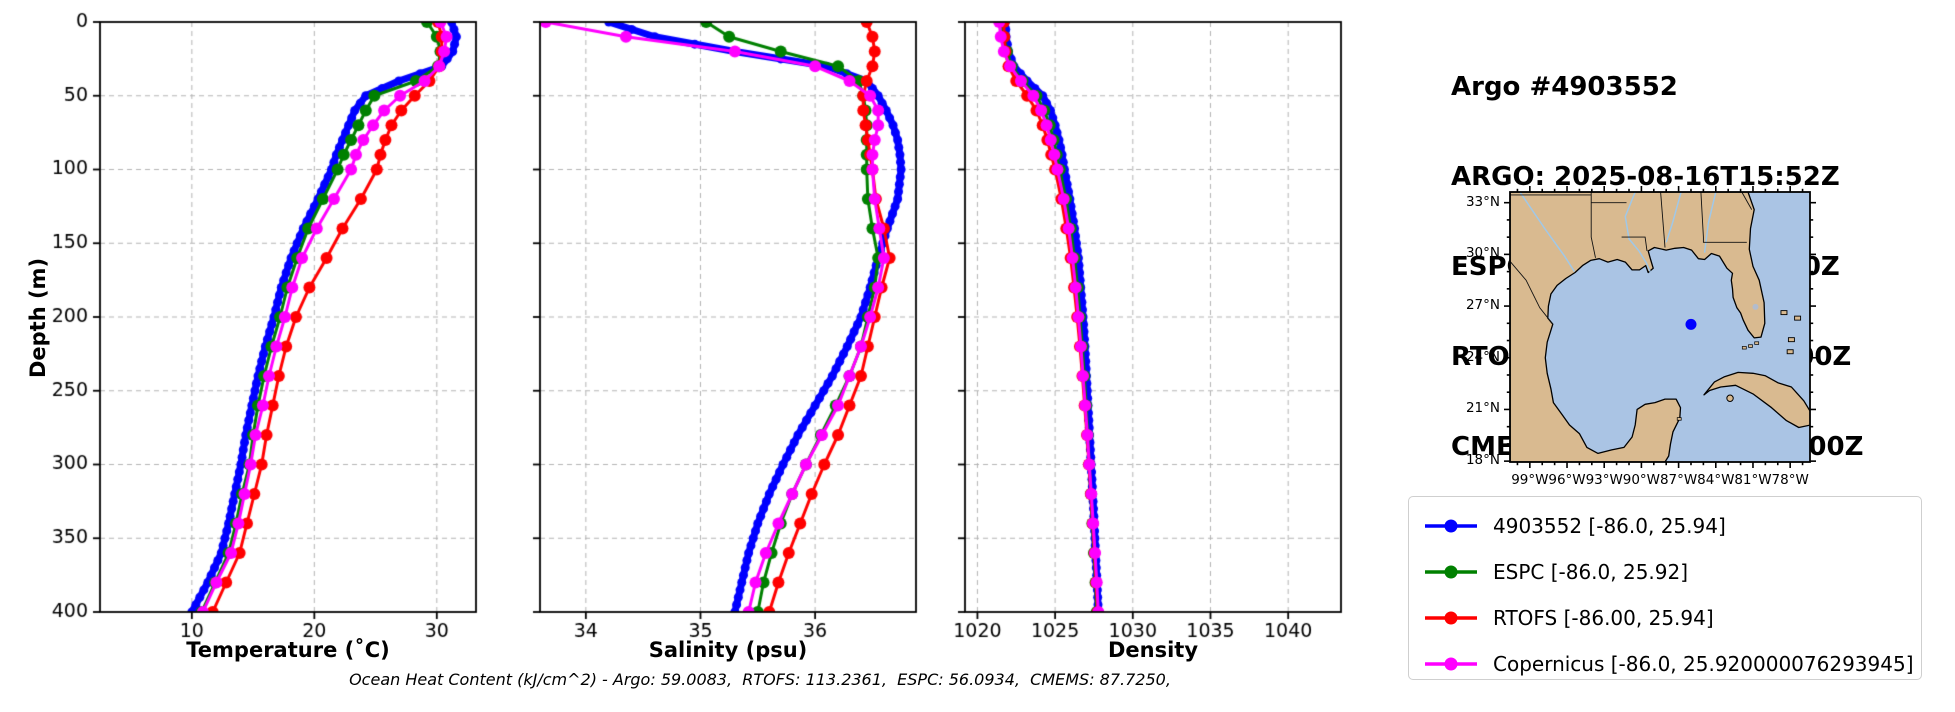  I want to click on gulf-of-mexico-map, so click(1660, 327).